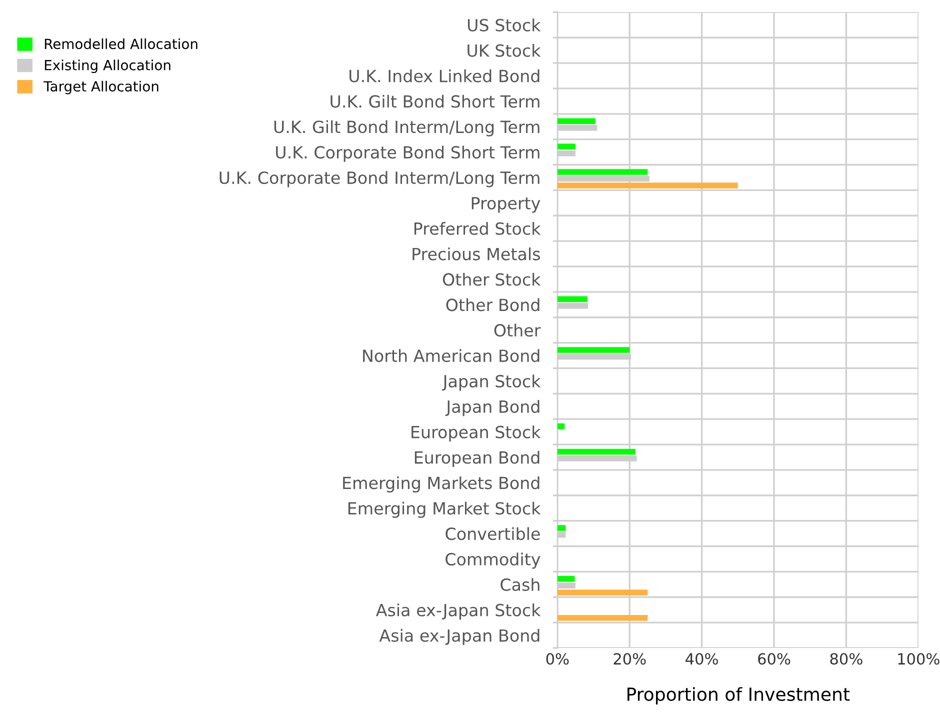 Image resolution: width=940 pixels, height=716 pixels. I want to click on x-tick-label: 20%, so click(630, 659).